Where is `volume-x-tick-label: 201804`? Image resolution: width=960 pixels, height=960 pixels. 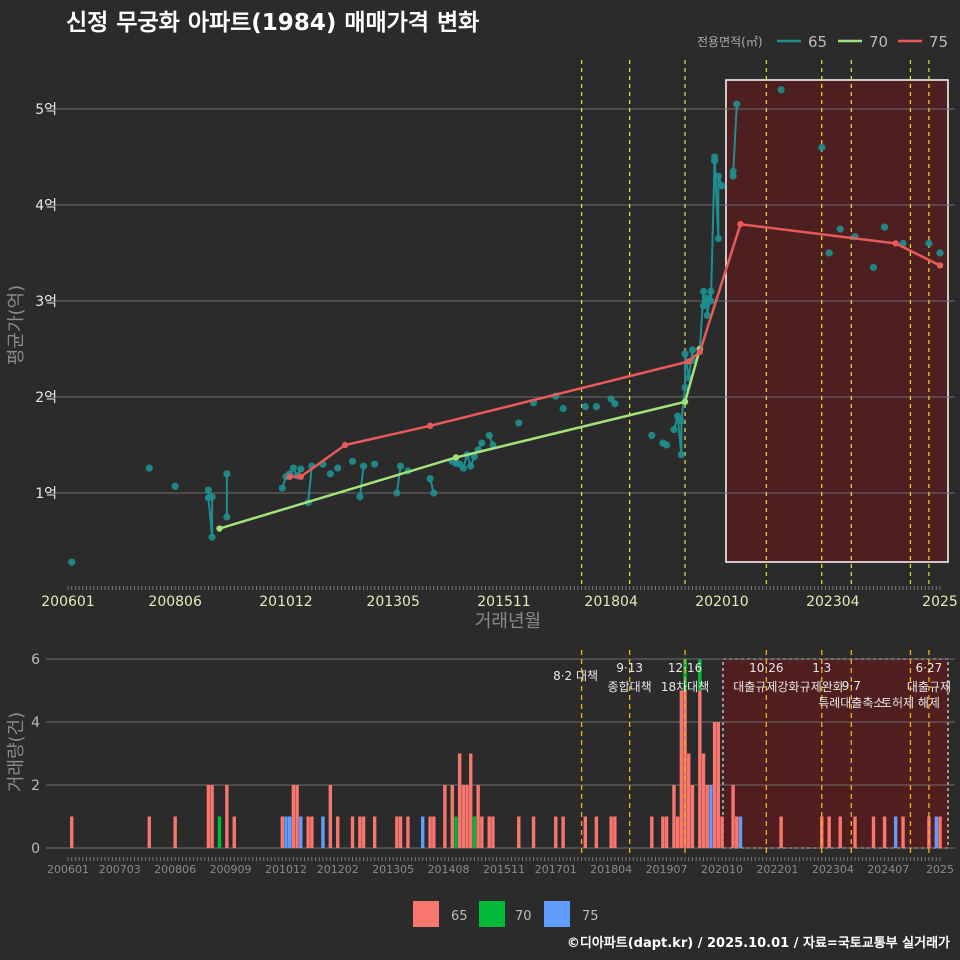 volume-x-tick-label: 201804 is located at coordinates (611, 869).